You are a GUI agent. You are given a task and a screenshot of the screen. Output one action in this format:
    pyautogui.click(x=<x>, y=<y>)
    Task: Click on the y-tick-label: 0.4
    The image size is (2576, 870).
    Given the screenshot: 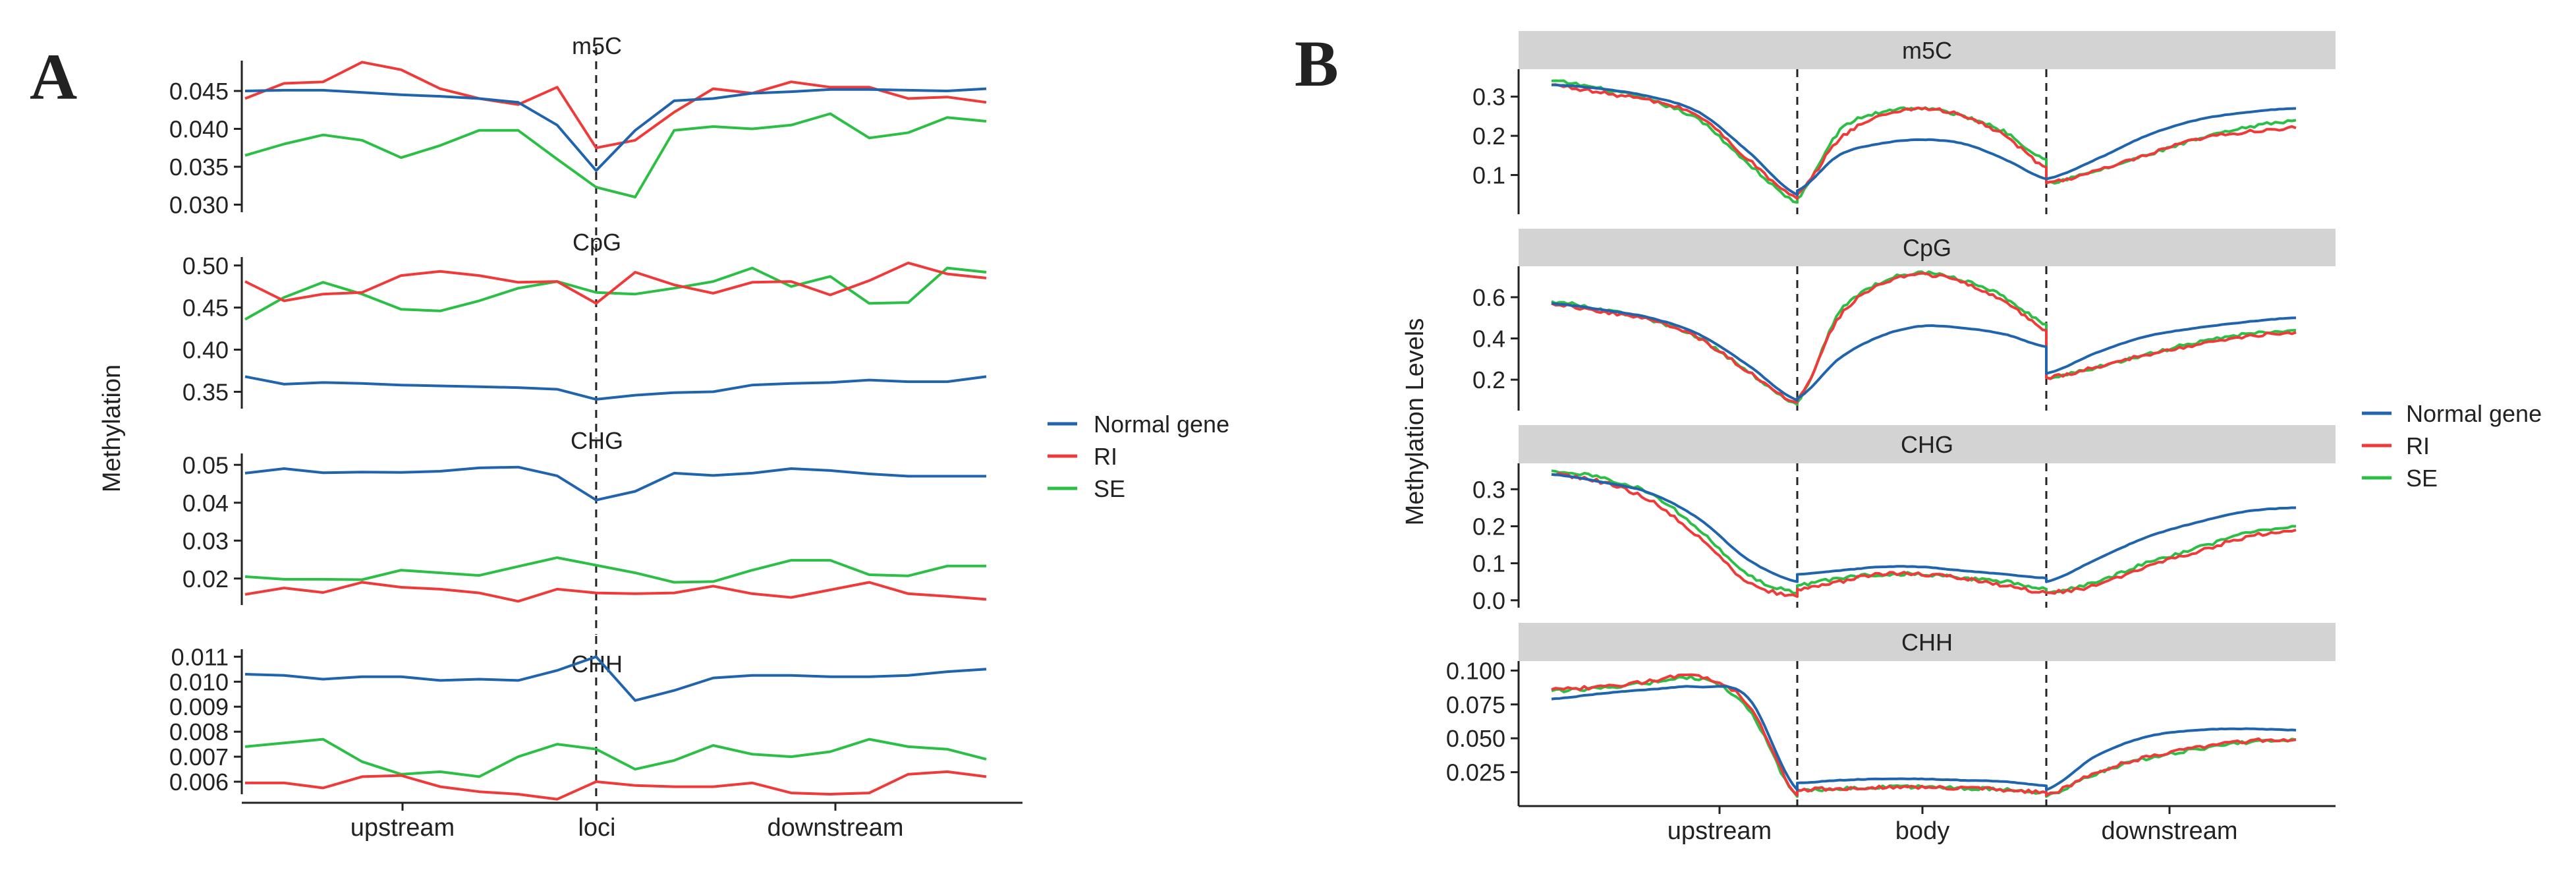 What is the action you would take?
    pyautogui.click(x=1488, y=339)
    